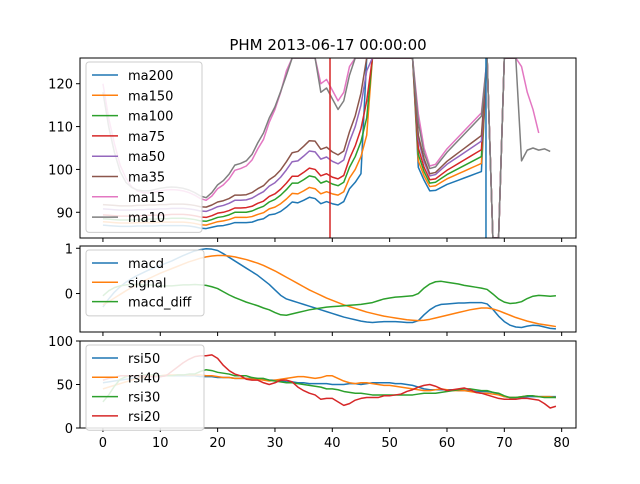 This screenshot has width=640, height=484. What do you see at coordinates (447, 443) in the screenshot?
I see `x-tick-label: 60` at bounding box center [447, 443].